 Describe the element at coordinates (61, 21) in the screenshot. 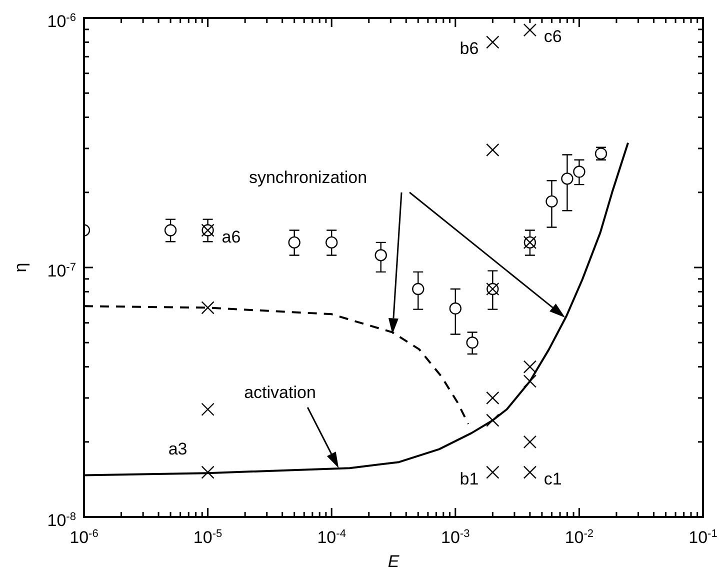

I see `y-tick-label: 10$^{-6}$` at that location.